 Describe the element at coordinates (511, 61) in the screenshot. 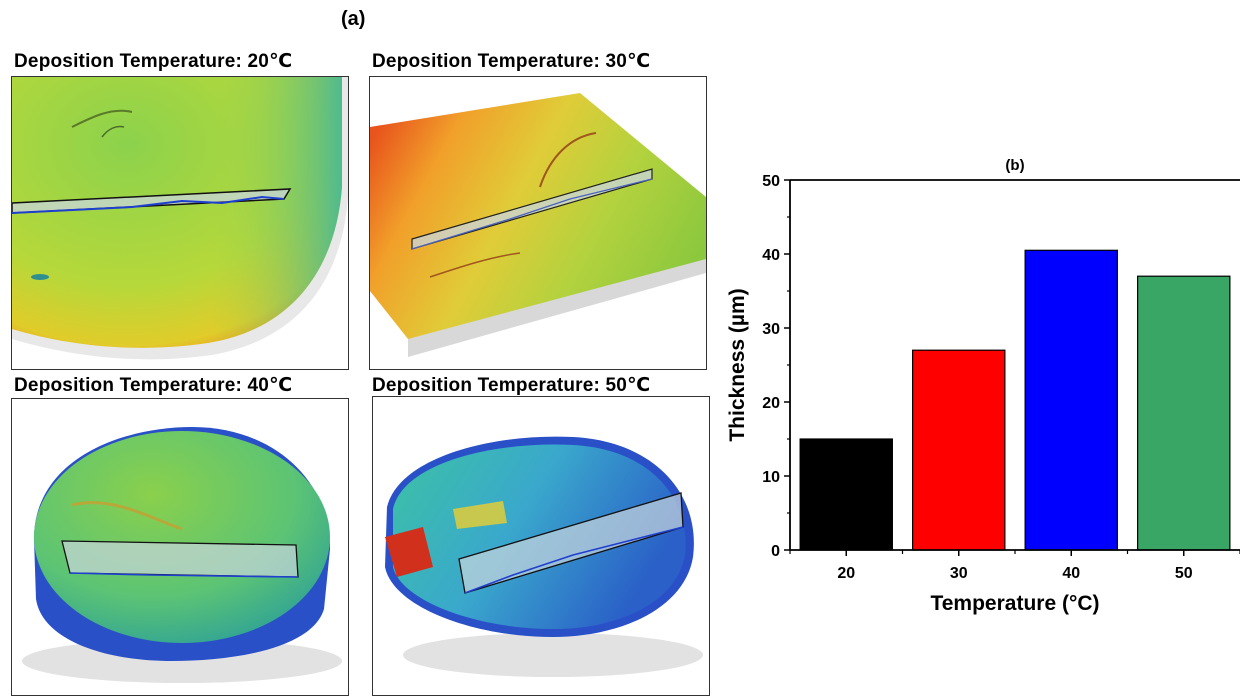

I see `panel-title-30: Deposition Temperature: 30℃` at that location.